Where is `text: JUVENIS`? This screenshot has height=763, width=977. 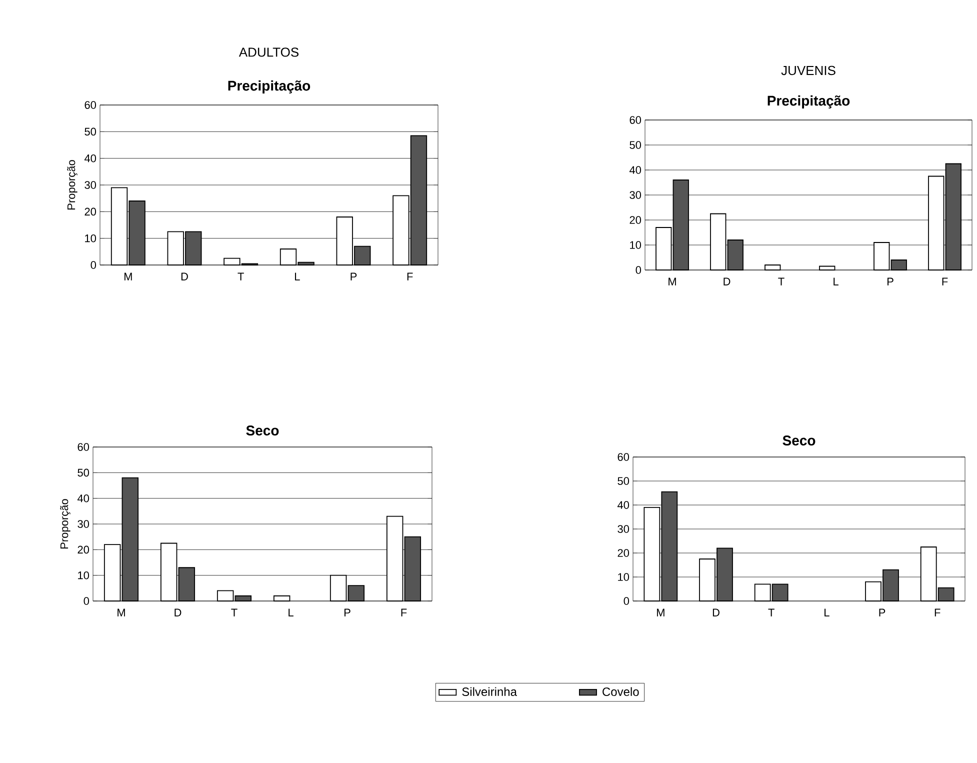 text: JUVENIS is located at coordinates (808, 71).